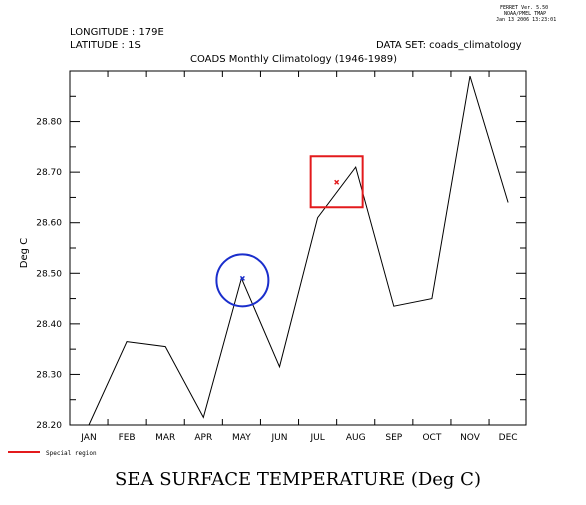 Image resolution: width=586 pixels, height=505 pixels. I want to click on x-tick-label: JAN, so click(88, 438).